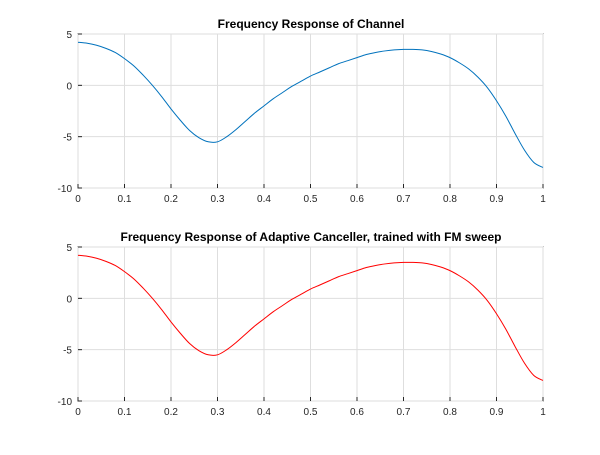  Describe the element at coordinates (171, 199) in the screenshot. I see `subplot-1-x-tick-label: 0.2` at that location.